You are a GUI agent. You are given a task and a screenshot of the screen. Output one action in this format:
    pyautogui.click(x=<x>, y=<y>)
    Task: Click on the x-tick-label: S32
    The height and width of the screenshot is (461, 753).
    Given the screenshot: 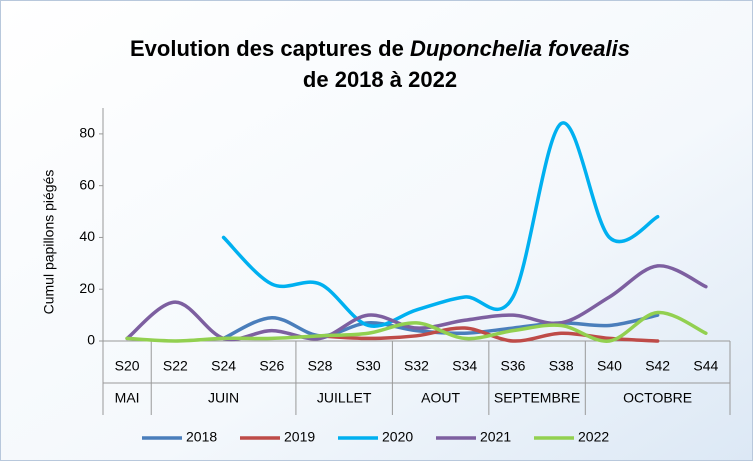 What is the action you would take?
    pyautogui.click(x=416, y=366)
    